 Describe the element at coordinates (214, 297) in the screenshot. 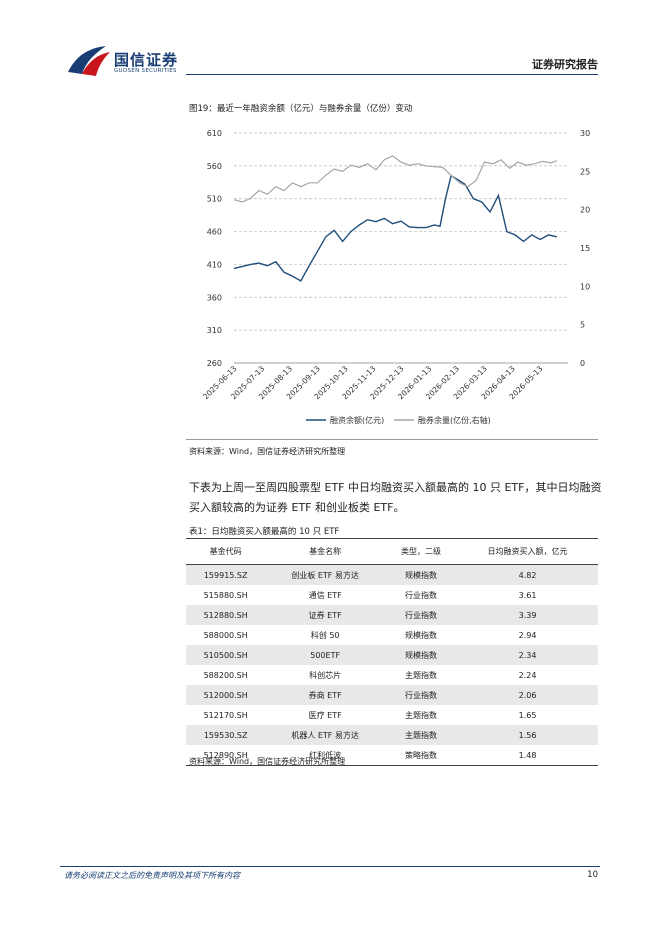

I see `left-tick-label: 360` at that location.